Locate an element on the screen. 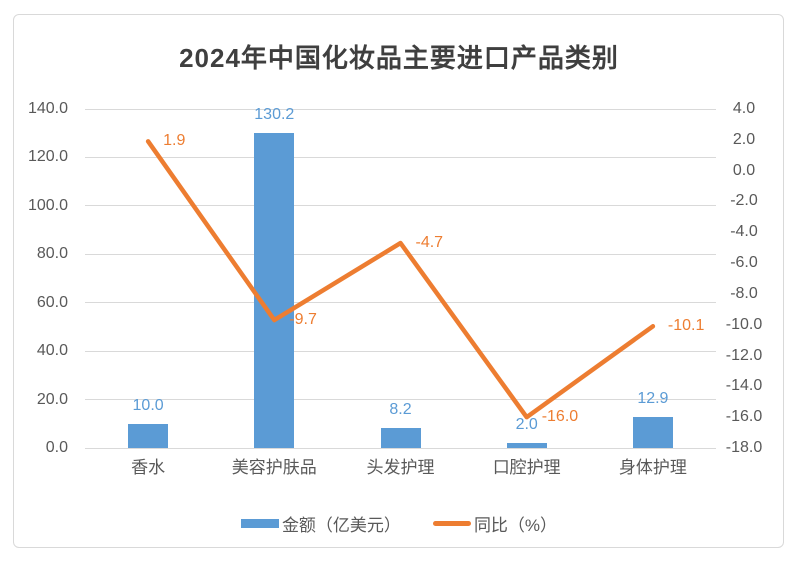 This screenshot has width=798, height=563. y-axis-right-tick: 0.0 is located at coordinates (744, 170).